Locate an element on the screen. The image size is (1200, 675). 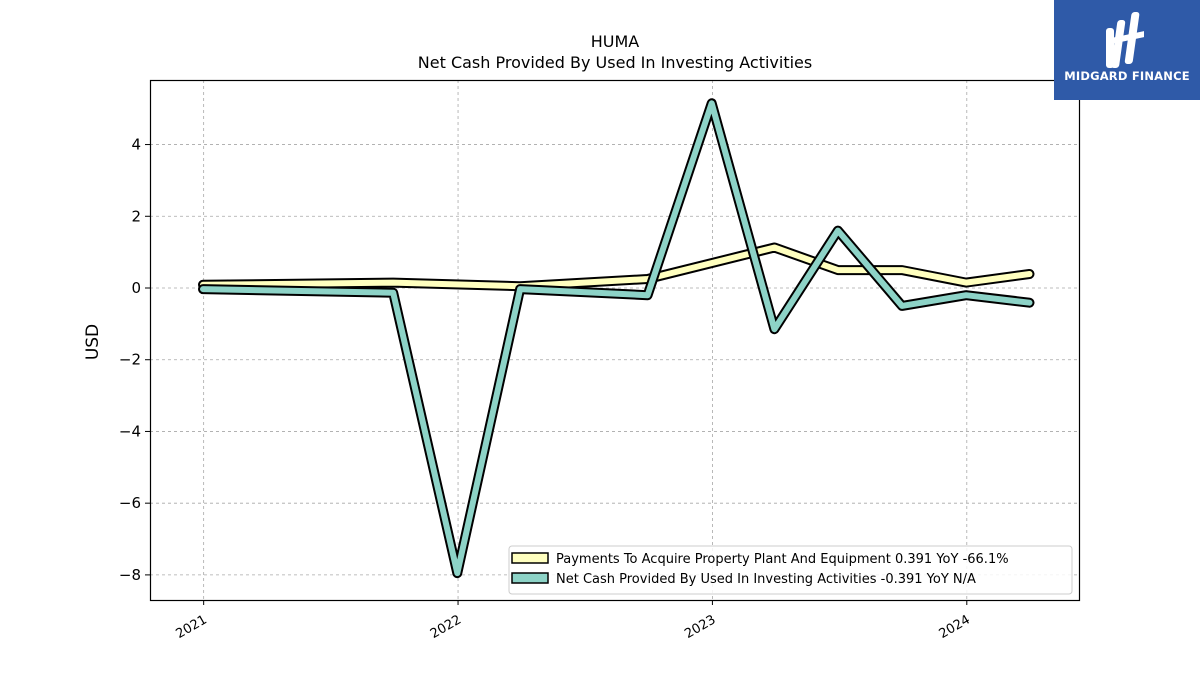
chart-title: HUMA is located at coordinates (615, 41).